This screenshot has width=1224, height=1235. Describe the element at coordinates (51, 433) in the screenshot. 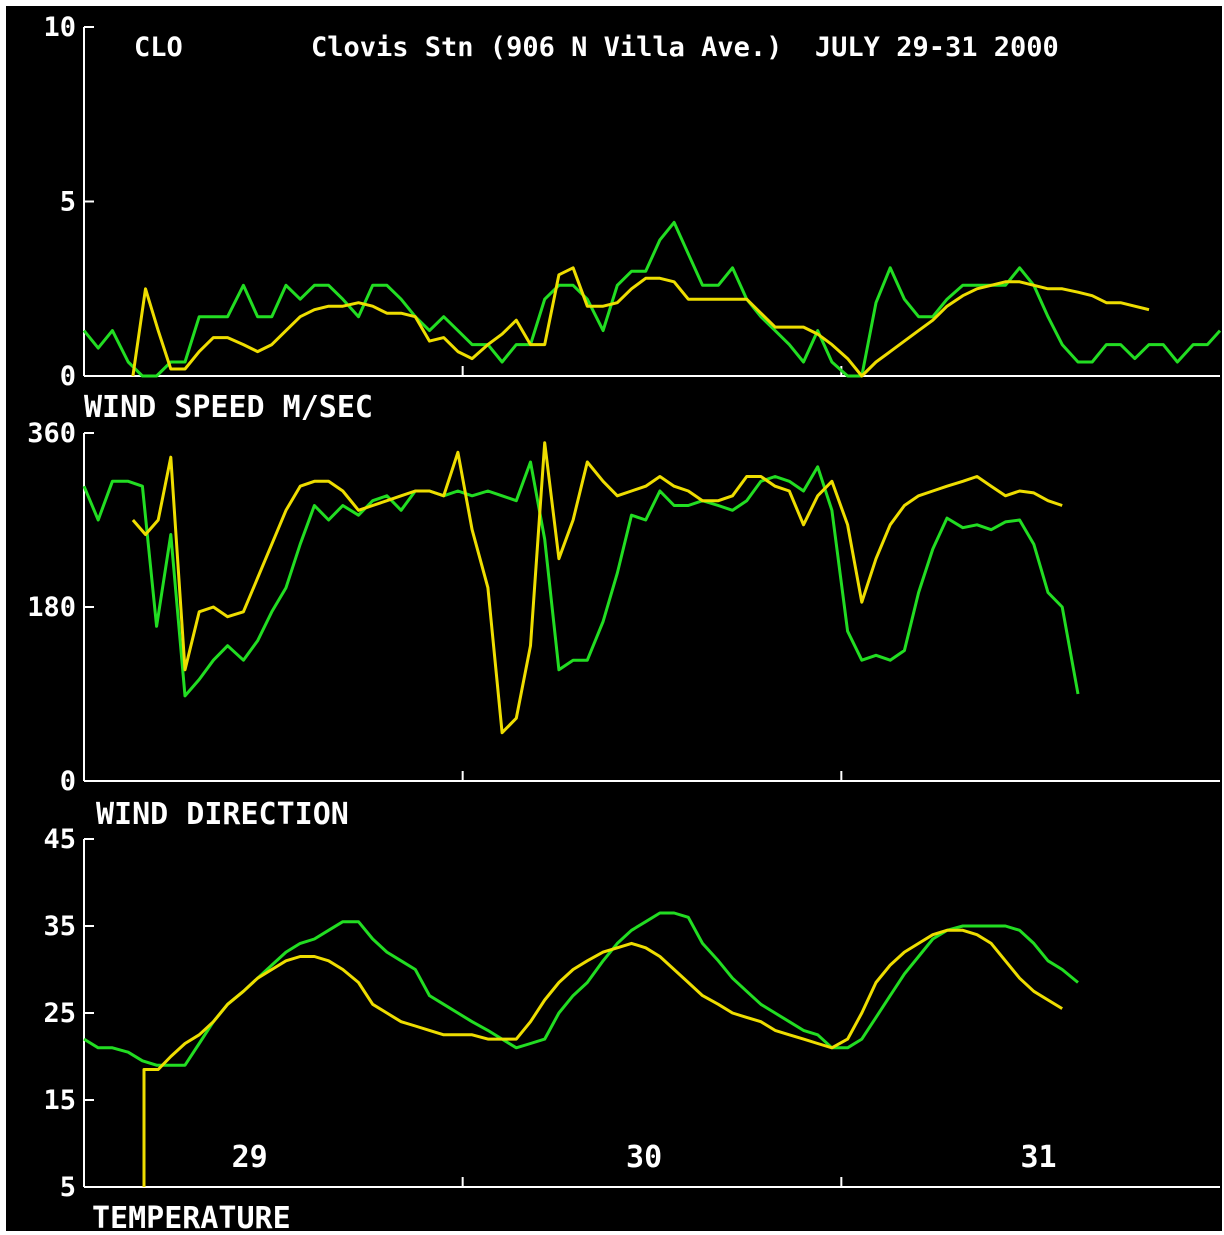

I see `wind-direction-ytick-label: 360` at that location.